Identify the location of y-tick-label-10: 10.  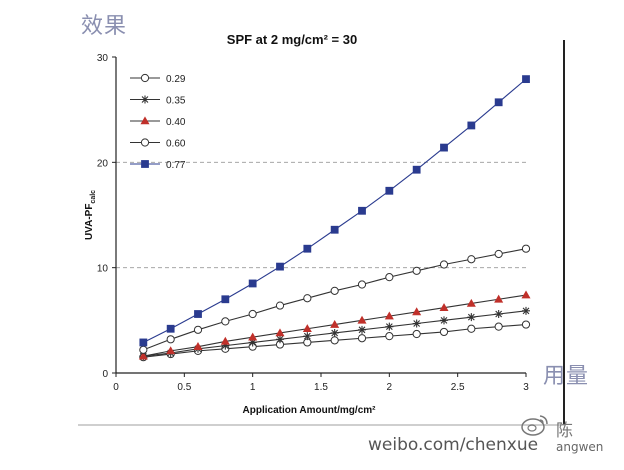
(103, 269).